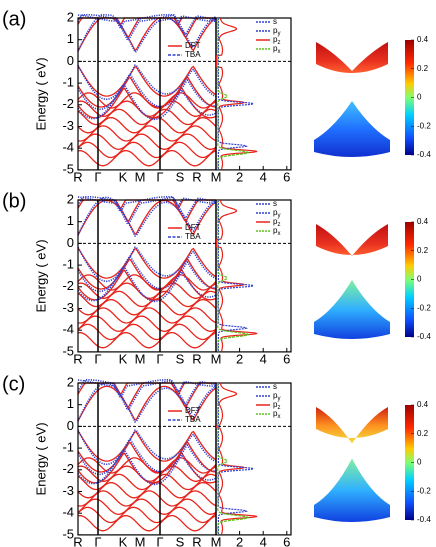  What do you see at coordinates (423, 433) in the screenshot?
I see `colorbar-tick-label: 0.2` at bounding box center [423, 433].